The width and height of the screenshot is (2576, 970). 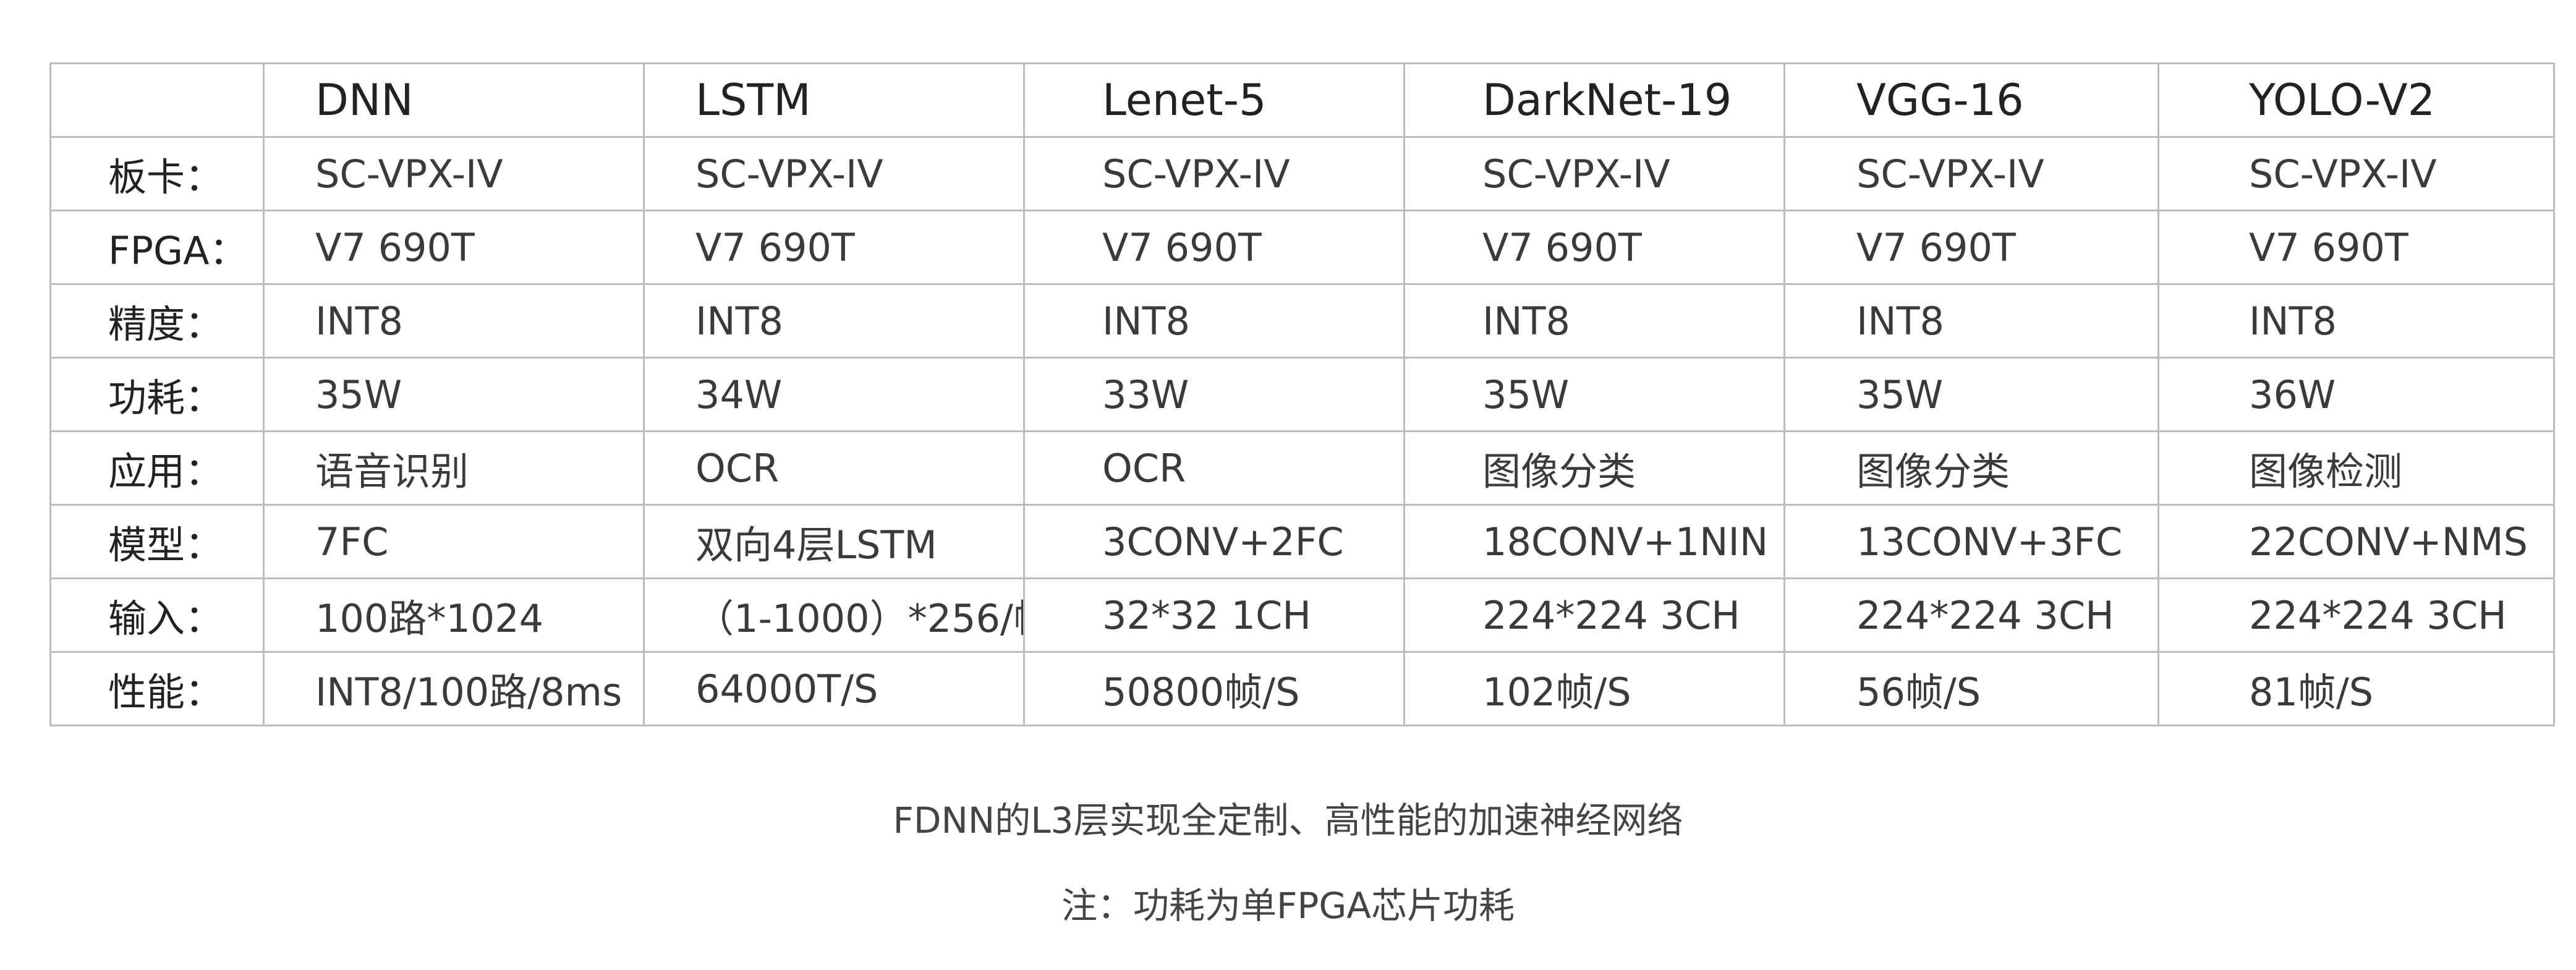 What do you see at coordinates (454, 100) in the screenshot?
I see `header-dnn: DNN` at bounding box center [454, 100].